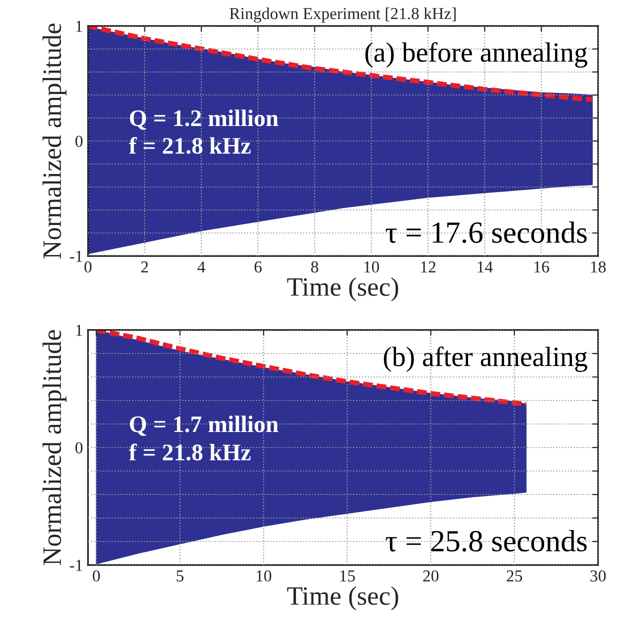 The height and width of the screenshot is (622, 633). Describe the element at coordinates (514, 576) in the screenshot. I see `x-tick-label: 25` at that location.